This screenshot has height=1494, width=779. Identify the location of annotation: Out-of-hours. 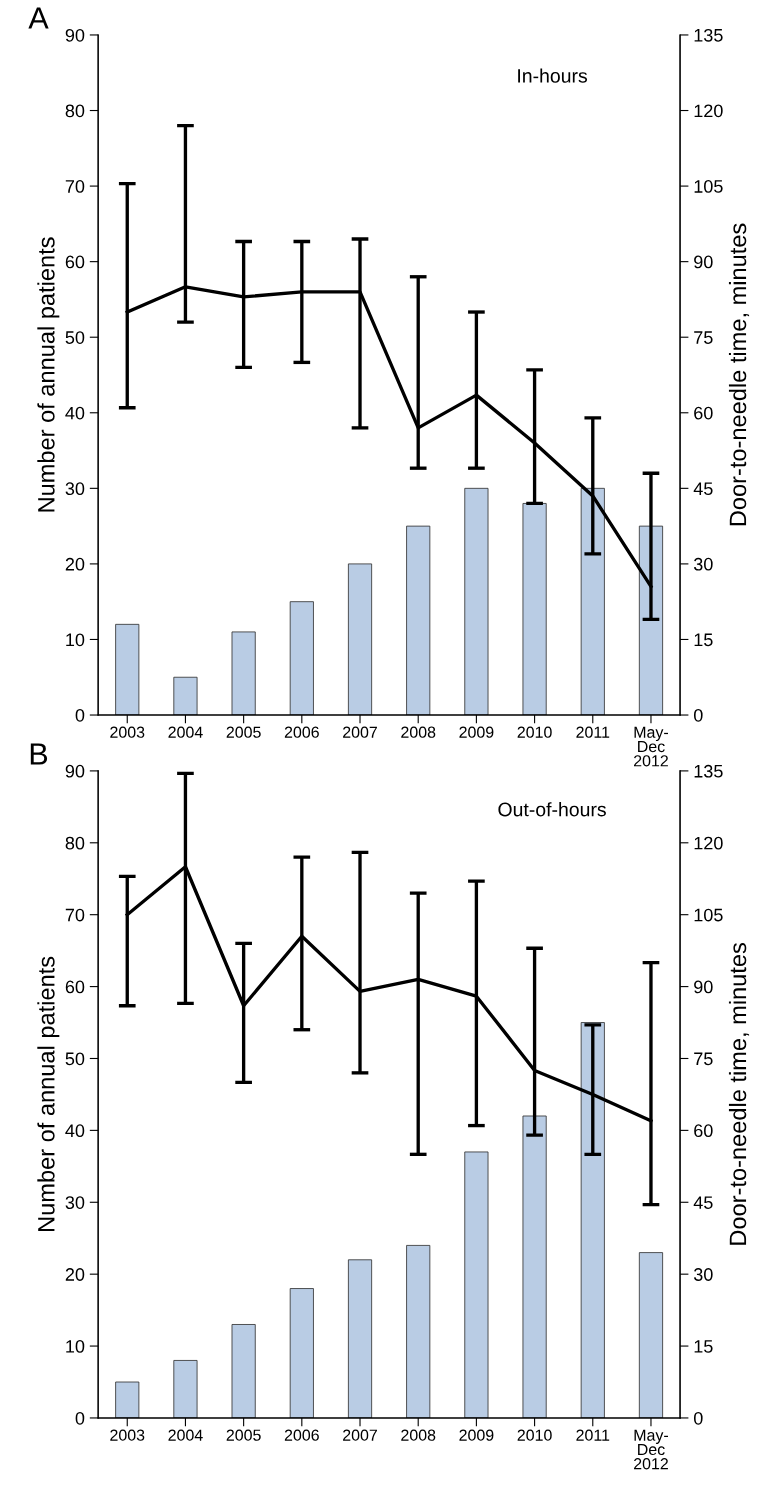
(552, 809).